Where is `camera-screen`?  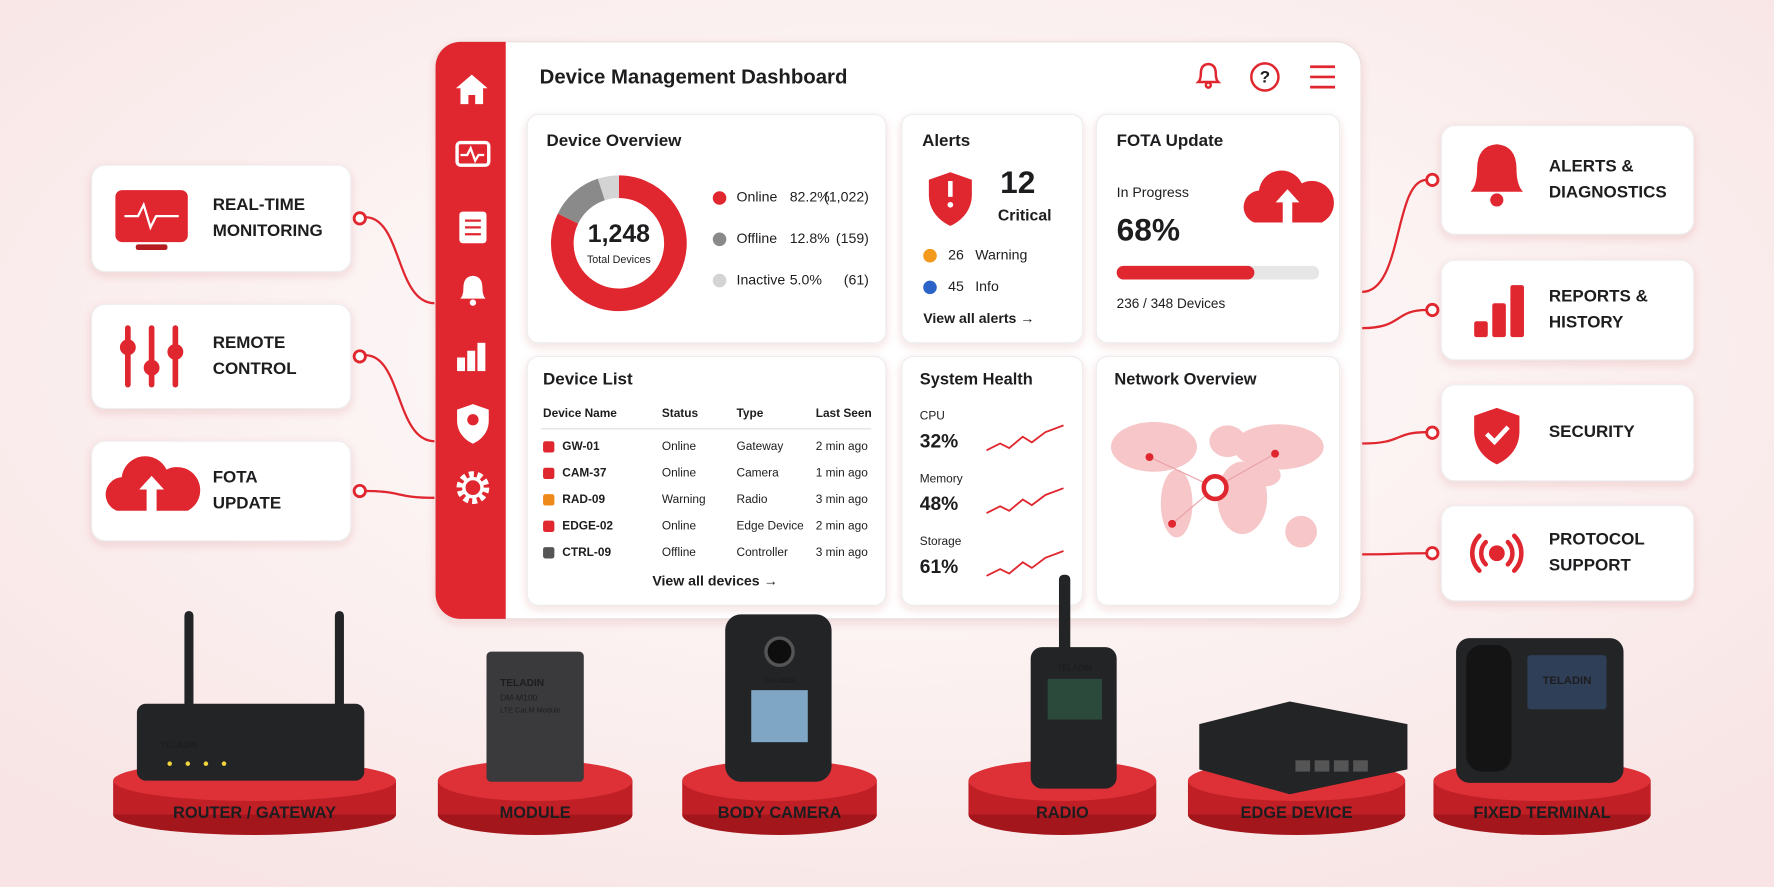 camera-screen is located at coordinates (779, 716).